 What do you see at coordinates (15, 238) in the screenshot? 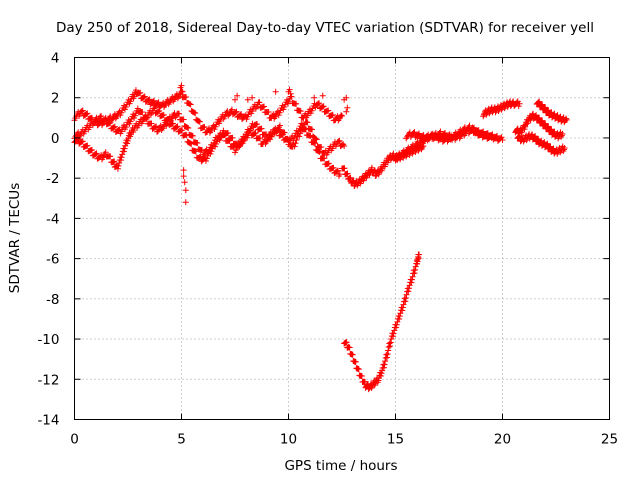
I see `y-axis-label: SDTVAR / TECUs` at bounding box center [15, 238].